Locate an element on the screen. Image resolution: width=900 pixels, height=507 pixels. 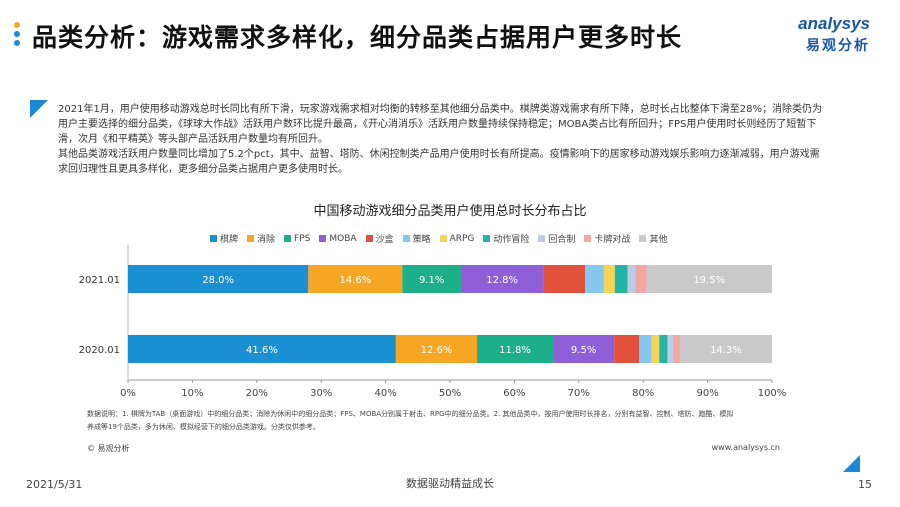
legend-item: 动作冒险 is located at coordinates (506, 238).